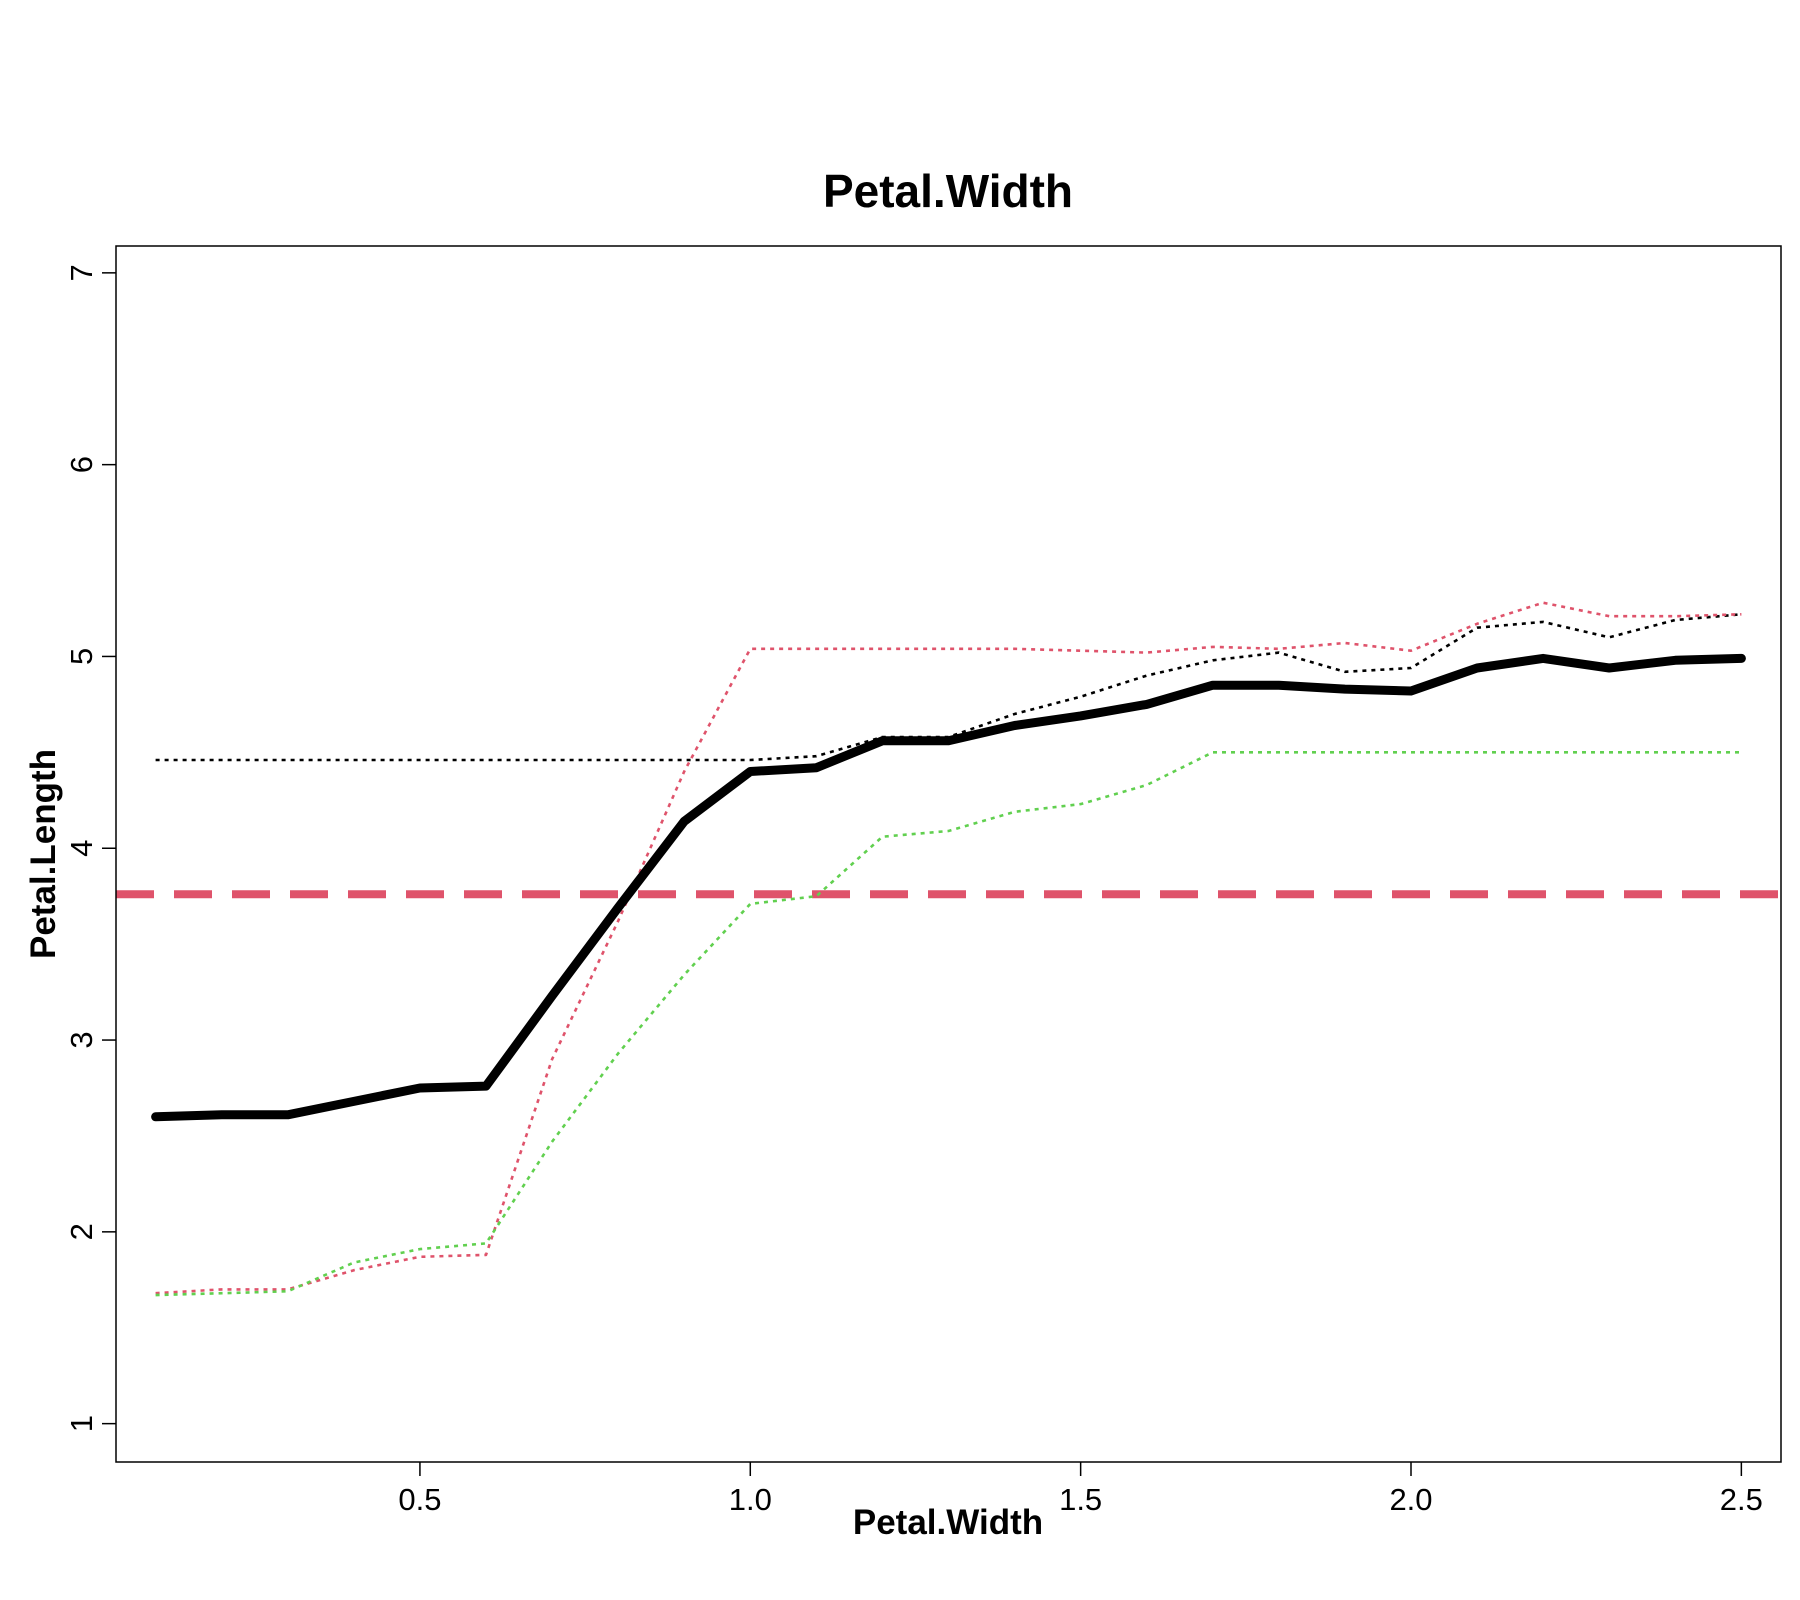 The width and height of the screenshot is (1800, 1600). Describe the element at coordinates (1080, 1499) in the screenshot. I see `x-tick-label: 1.5` at that location.